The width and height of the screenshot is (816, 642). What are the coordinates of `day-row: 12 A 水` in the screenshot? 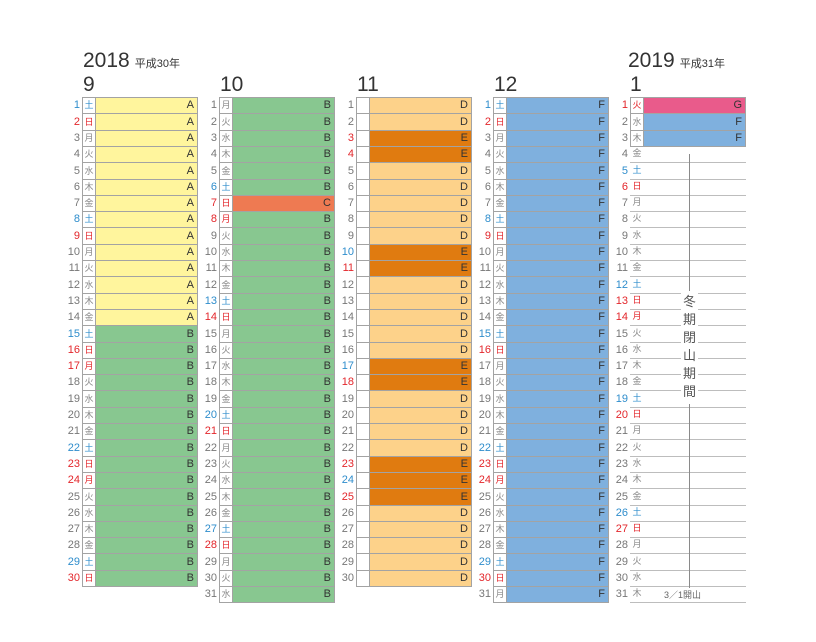 It's located at (130, 285).